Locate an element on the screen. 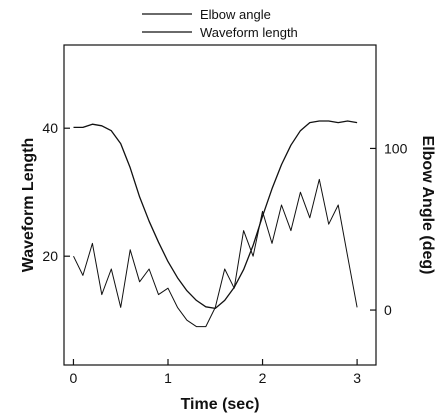  x-tick-label: 1 is located at coordinates (168, 378).